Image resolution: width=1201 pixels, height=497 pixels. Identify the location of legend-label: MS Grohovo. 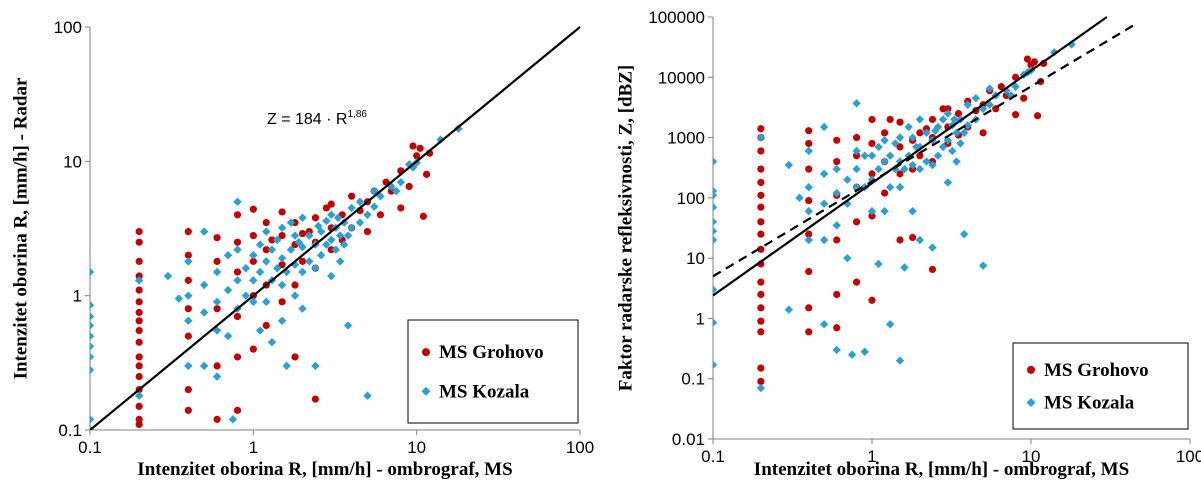
(1096, 370).